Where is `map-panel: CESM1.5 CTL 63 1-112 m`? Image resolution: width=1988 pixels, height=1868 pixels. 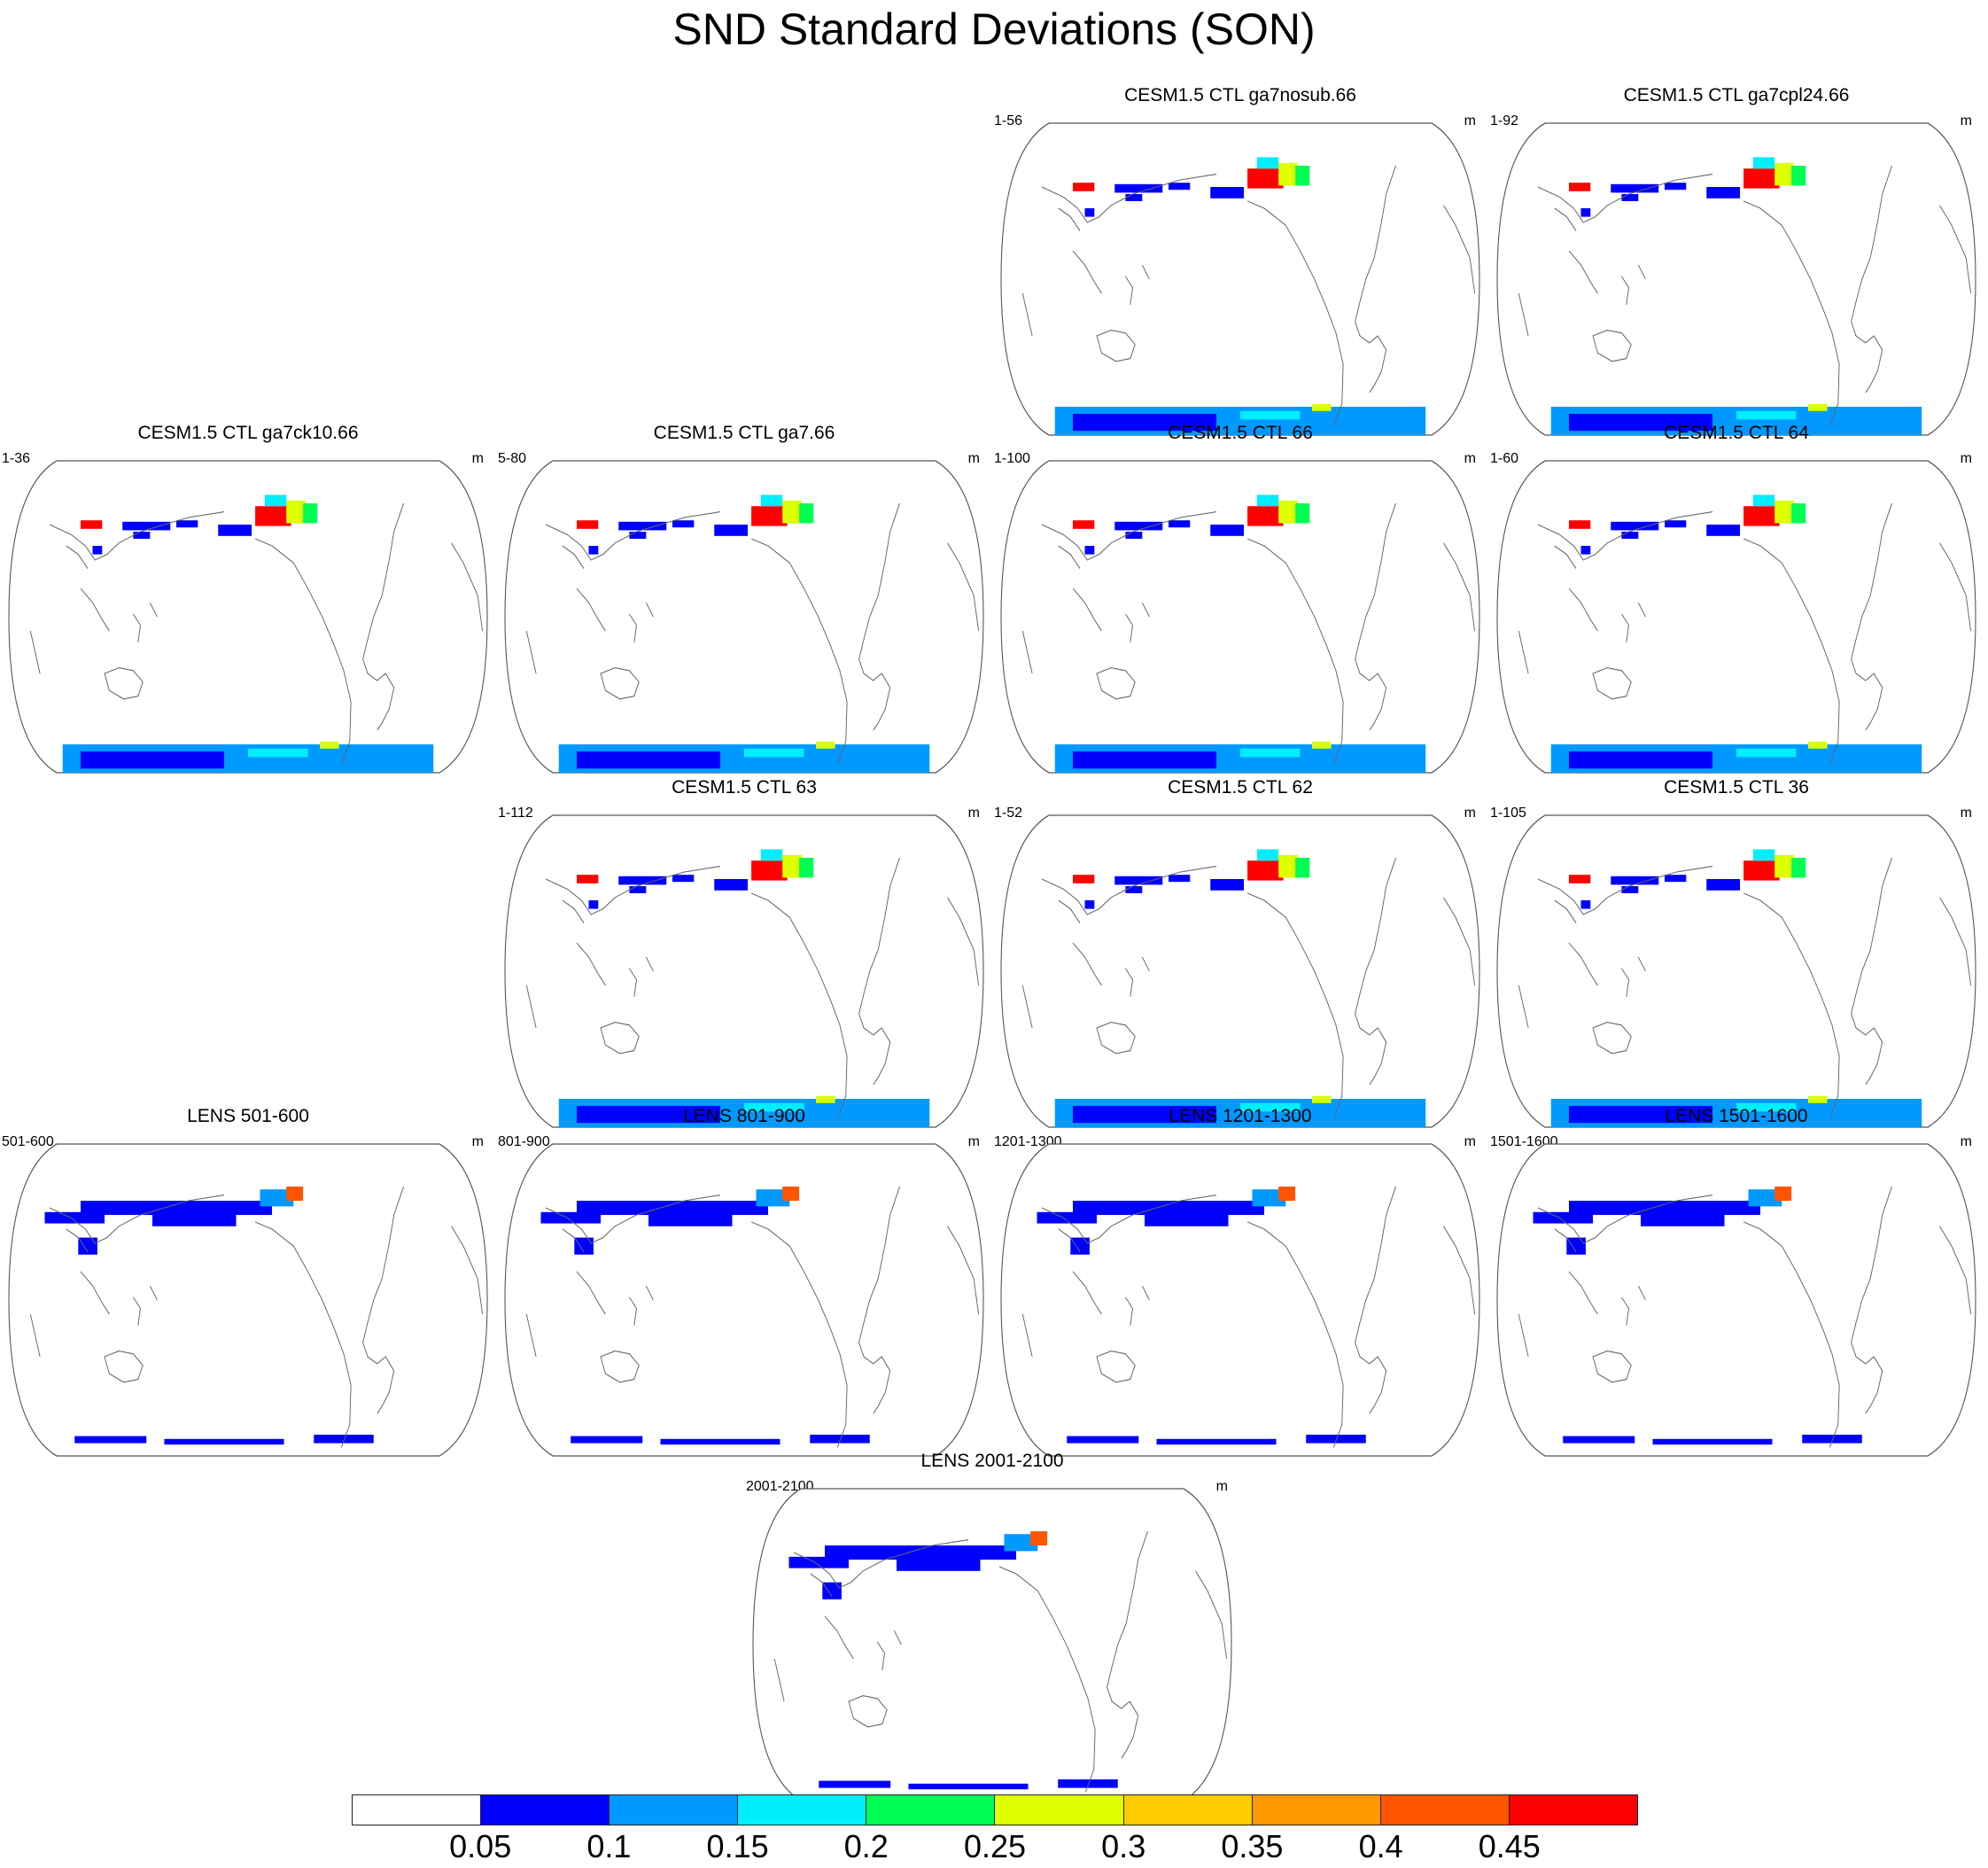 map-panel: CESM1.5 CTL 63 1-112 m is located at coordinates (744, 958).